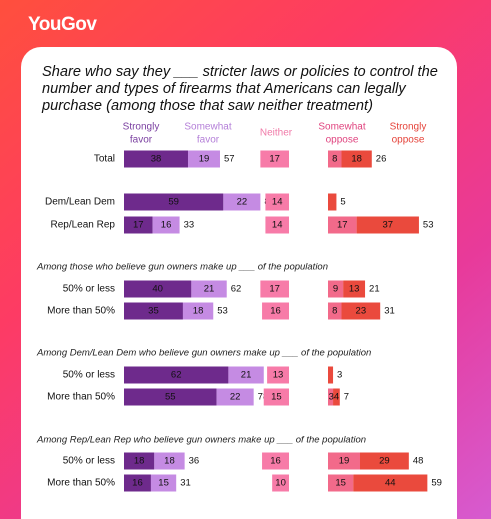 The image size is (491, 519). Describe the element at coordinates (141, 127) in the screenshot. I see `legend-strongly-favor-line1: Strongly` at that location.